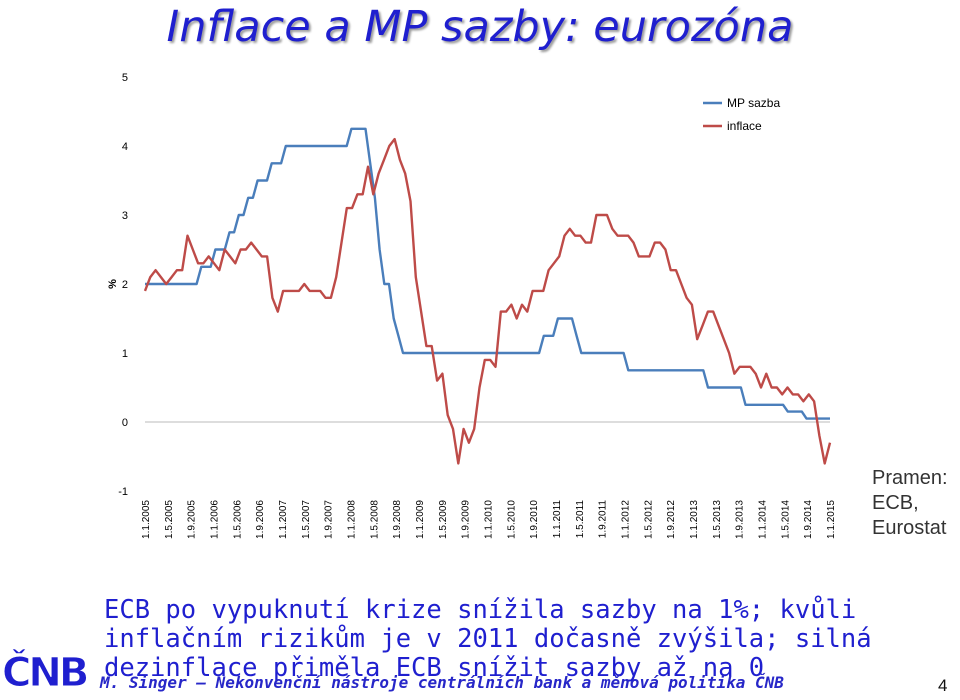 Image resolution: width=960 pixels, height=700 pixels. Describe the element at coordinates (466, 519) in the screenshot. I see `x-tick-label: 1.9.2009` at that location.